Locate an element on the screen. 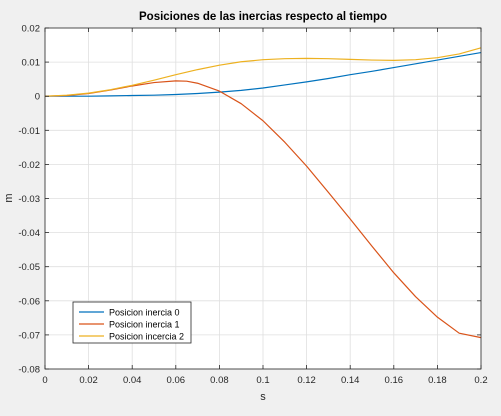  legend-label-0: Posicion inercia 0 is located at coordinates (144, 313).